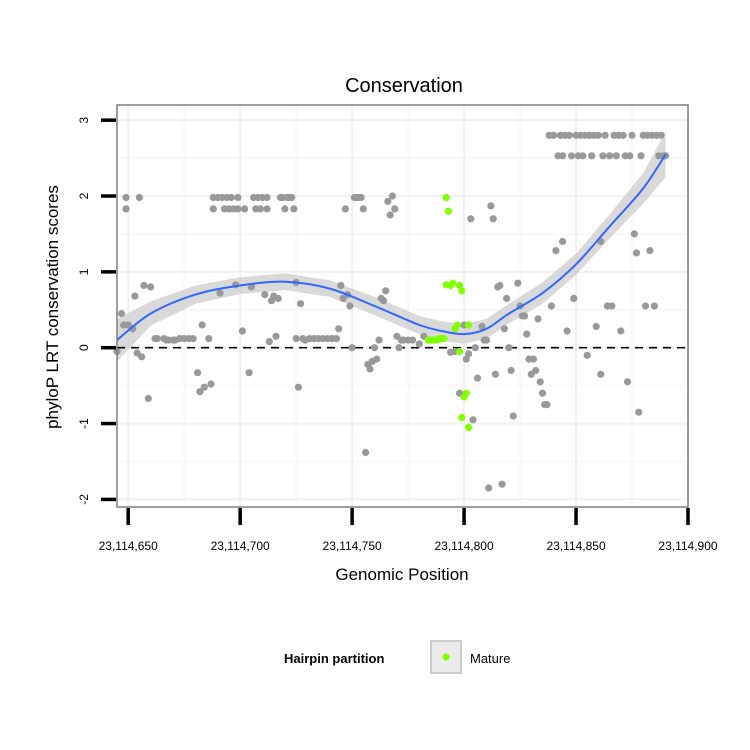 The height and width of the screenshot is (750, 750). What do you see at coordinates (401, 574) in the screenshot?
I see `x-axis-label: Genomic Position` at bounding box center [401, 574].